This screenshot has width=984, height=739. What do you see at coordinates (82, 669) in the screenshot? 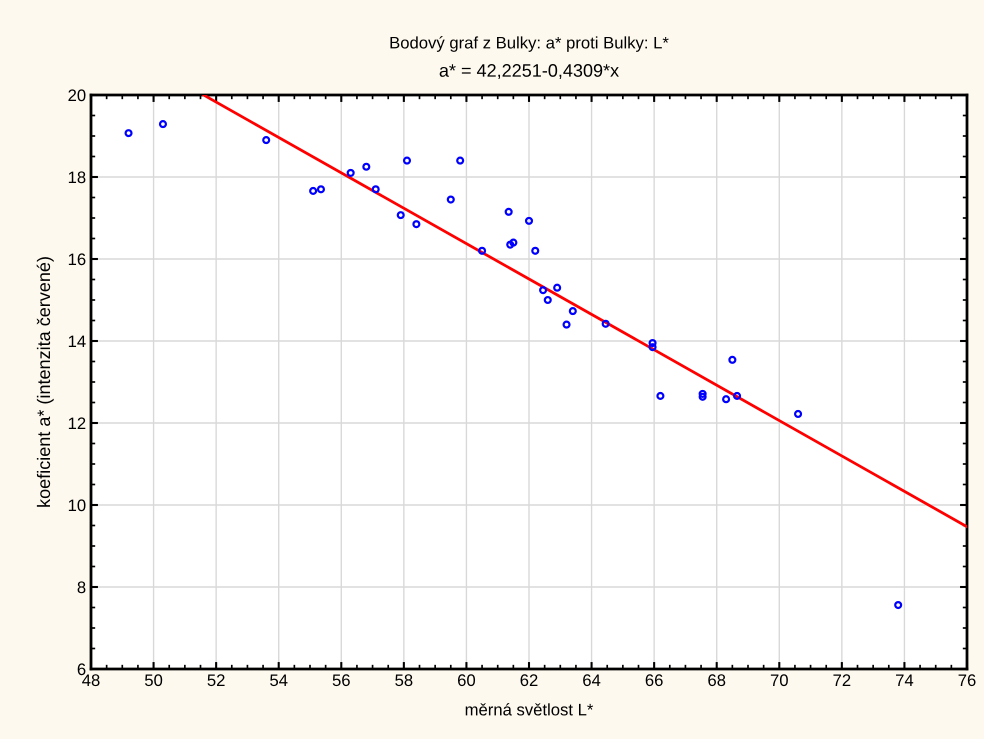
I see `y-tick-label: 6` at bounding box center [82, 669].